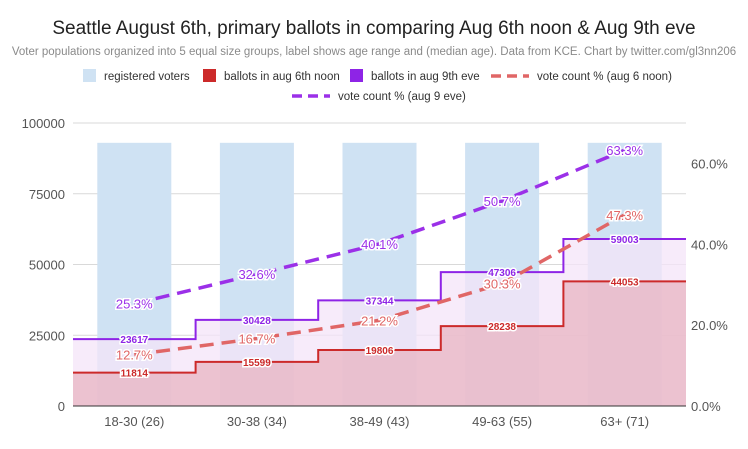 Image resolution: width=748 pixels, height=449 pixels. I want to click on pct-aug6-value-label: 30.3%, so click(502, 284).